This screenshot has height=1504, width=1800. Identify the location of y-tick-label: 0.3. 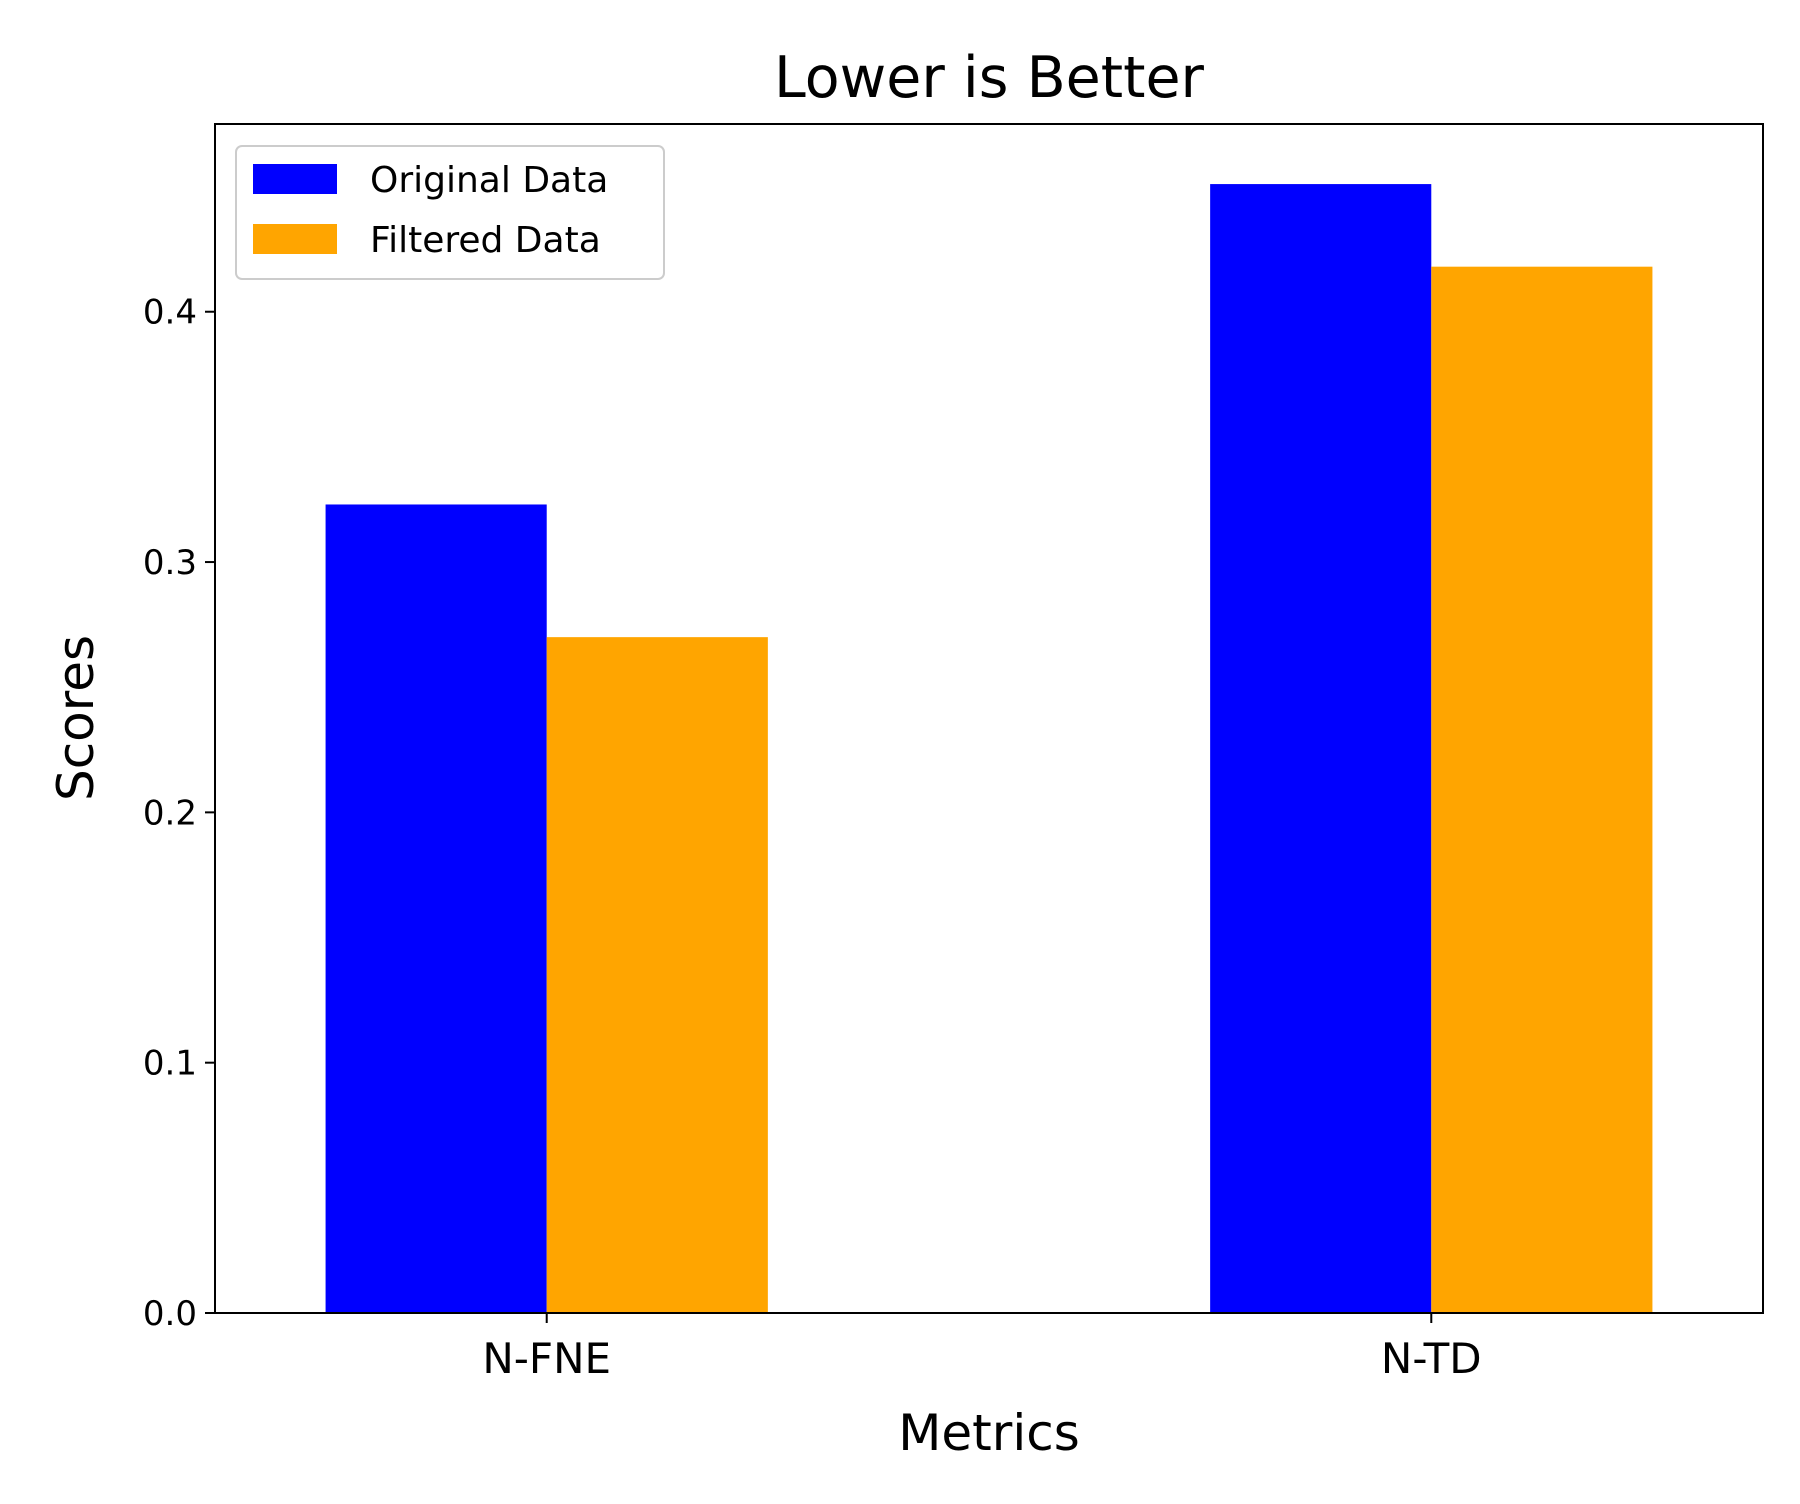
(170, 563).